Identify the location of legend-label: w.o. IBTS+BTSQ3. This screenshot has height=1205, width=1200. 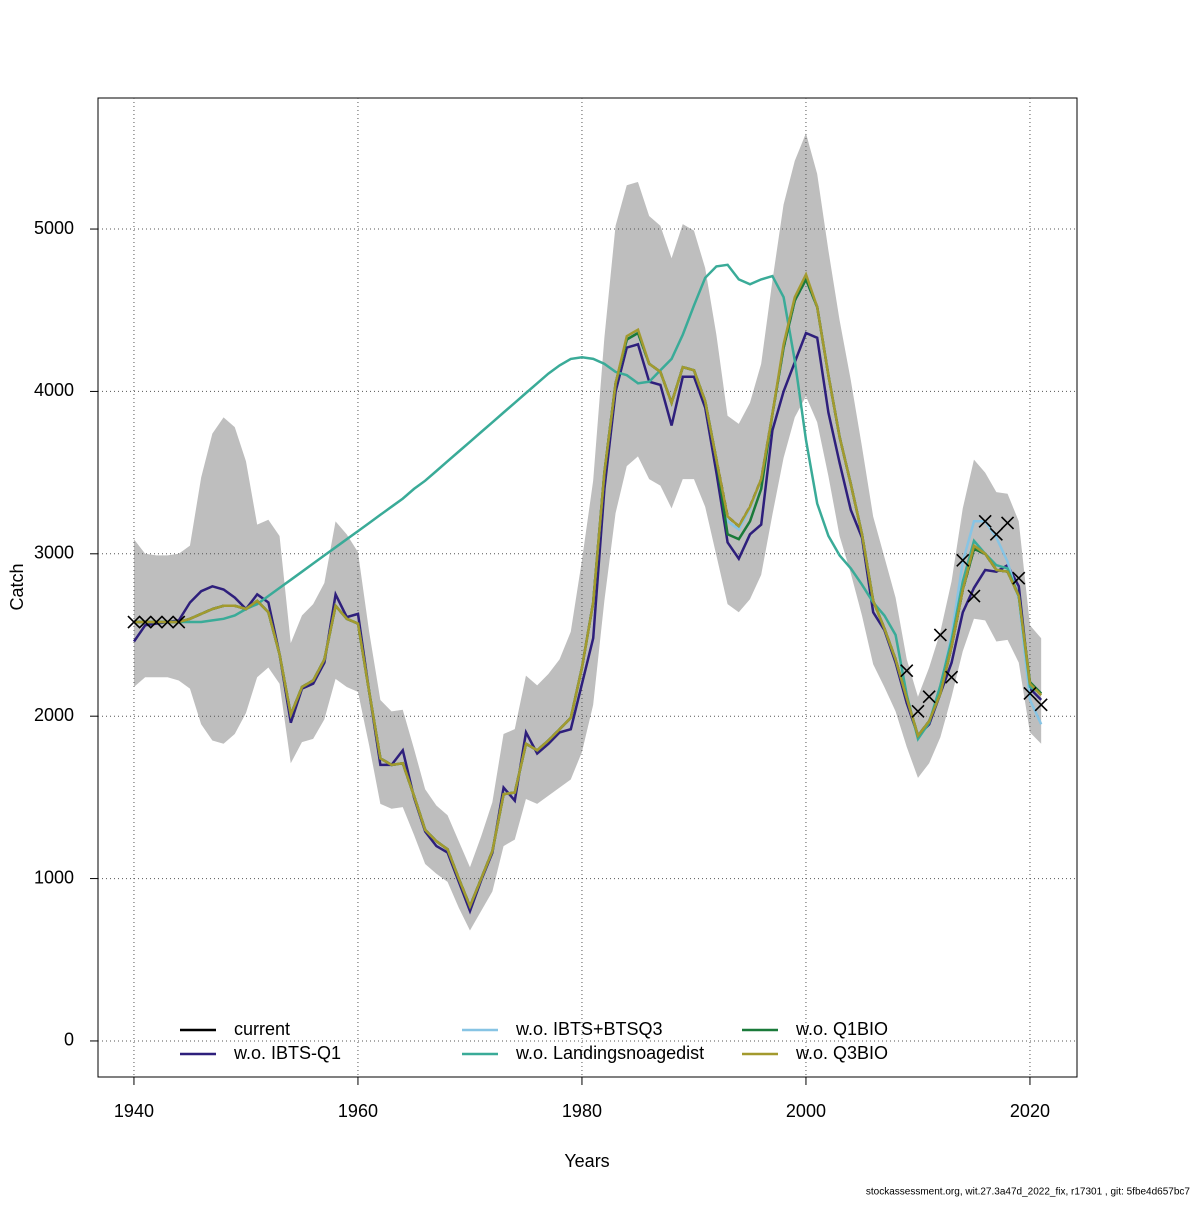
(589, 1029).